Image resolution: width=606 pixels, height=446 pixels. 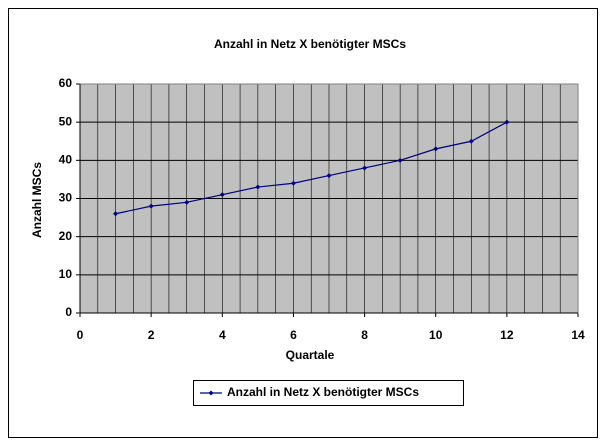 I want to click on x-tick-label: 14, so click(x=578, y=335).